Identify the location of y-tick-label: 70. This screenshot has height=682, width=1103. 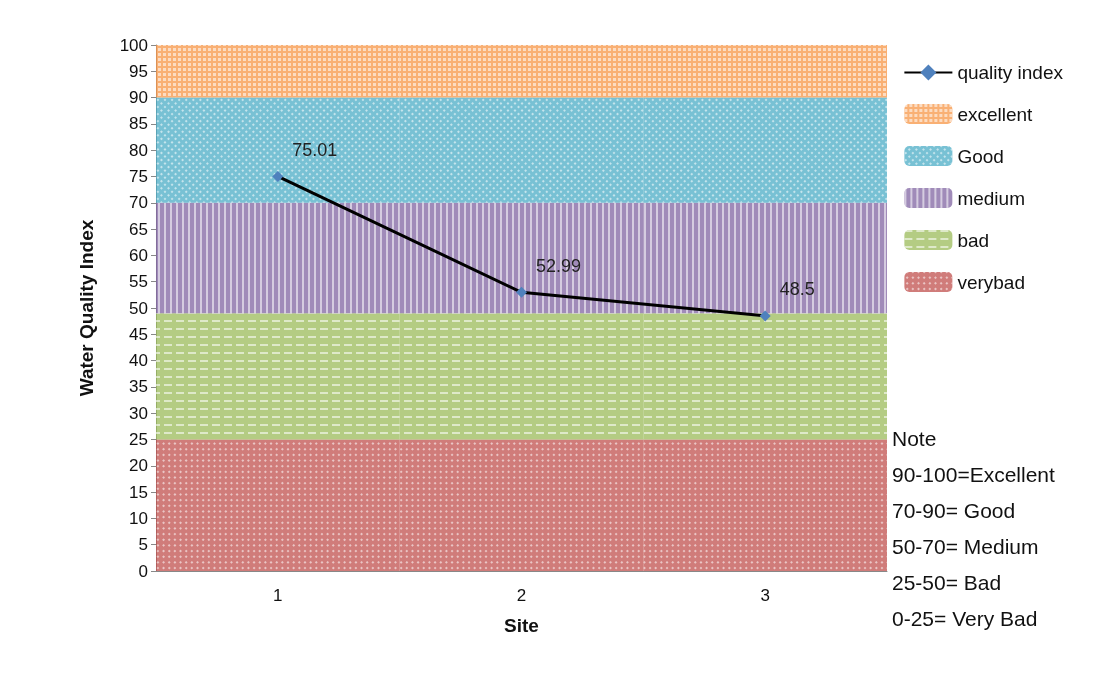
(138, 203).